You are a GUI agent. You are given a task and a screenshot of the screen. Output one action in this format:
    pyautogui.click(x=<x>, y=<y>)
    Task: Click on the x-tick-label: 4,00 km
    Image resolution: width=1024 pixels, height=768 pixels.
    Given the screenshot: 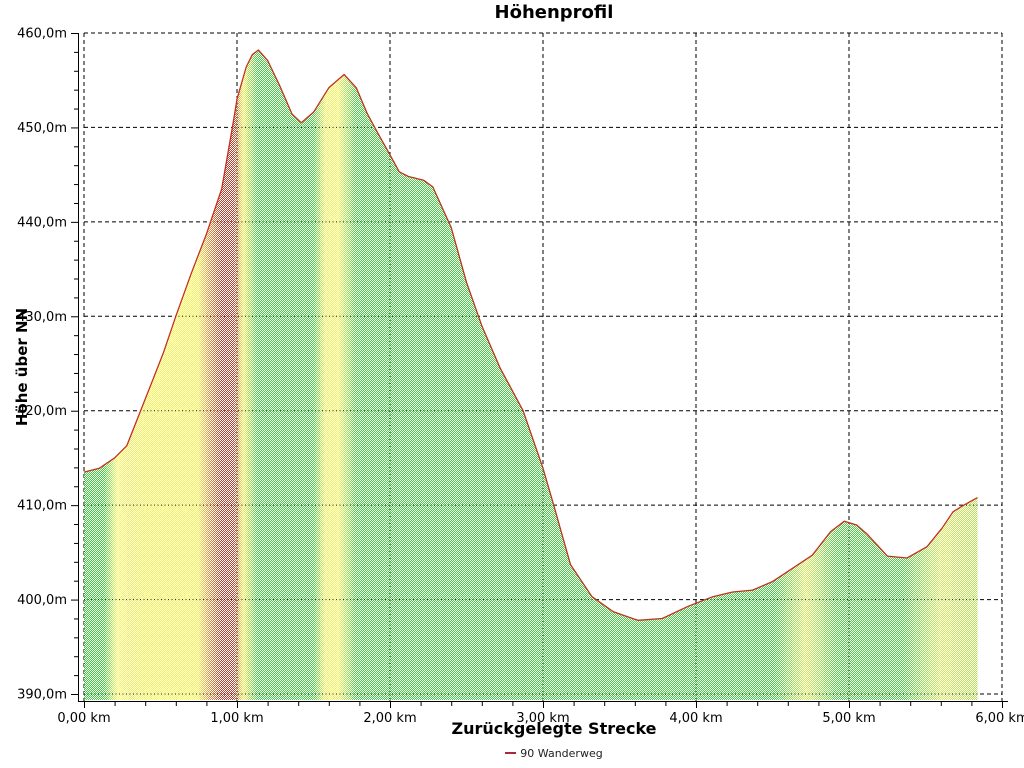 What is the action you would take?
    pyautogui.click(x=695, y=718)
    